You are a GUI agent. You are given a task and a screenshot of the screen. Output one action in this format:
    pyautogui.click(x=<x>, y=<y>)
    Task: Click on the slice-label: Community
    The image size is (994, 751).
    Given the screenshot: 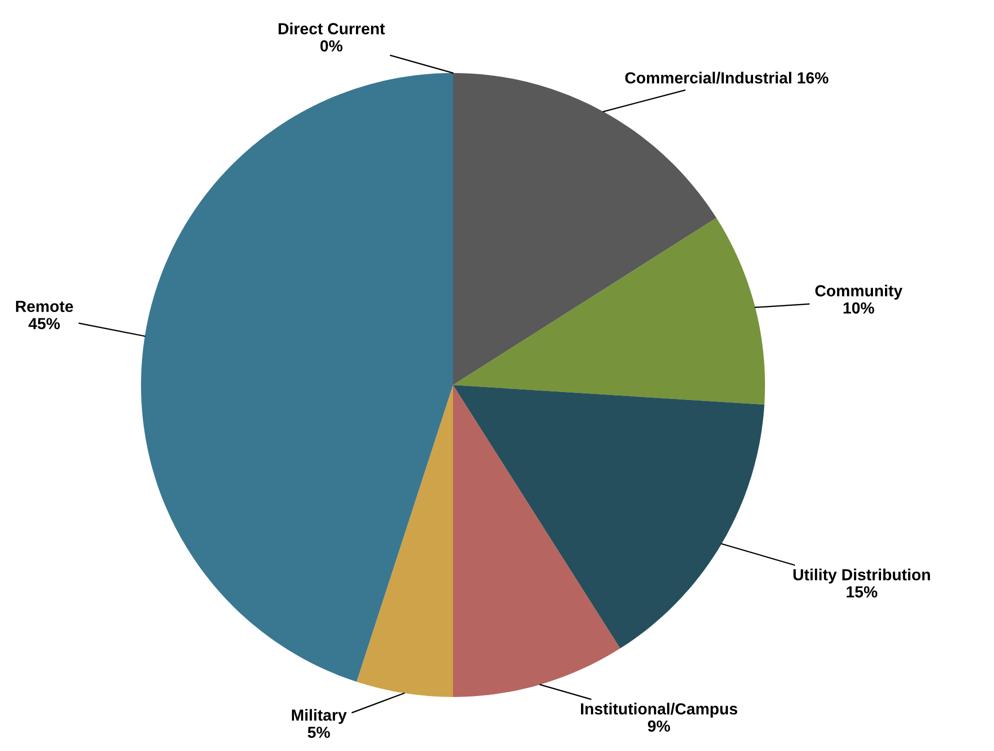 What is the action you would take?
    pyautogui.click(x=858, y=292)
    